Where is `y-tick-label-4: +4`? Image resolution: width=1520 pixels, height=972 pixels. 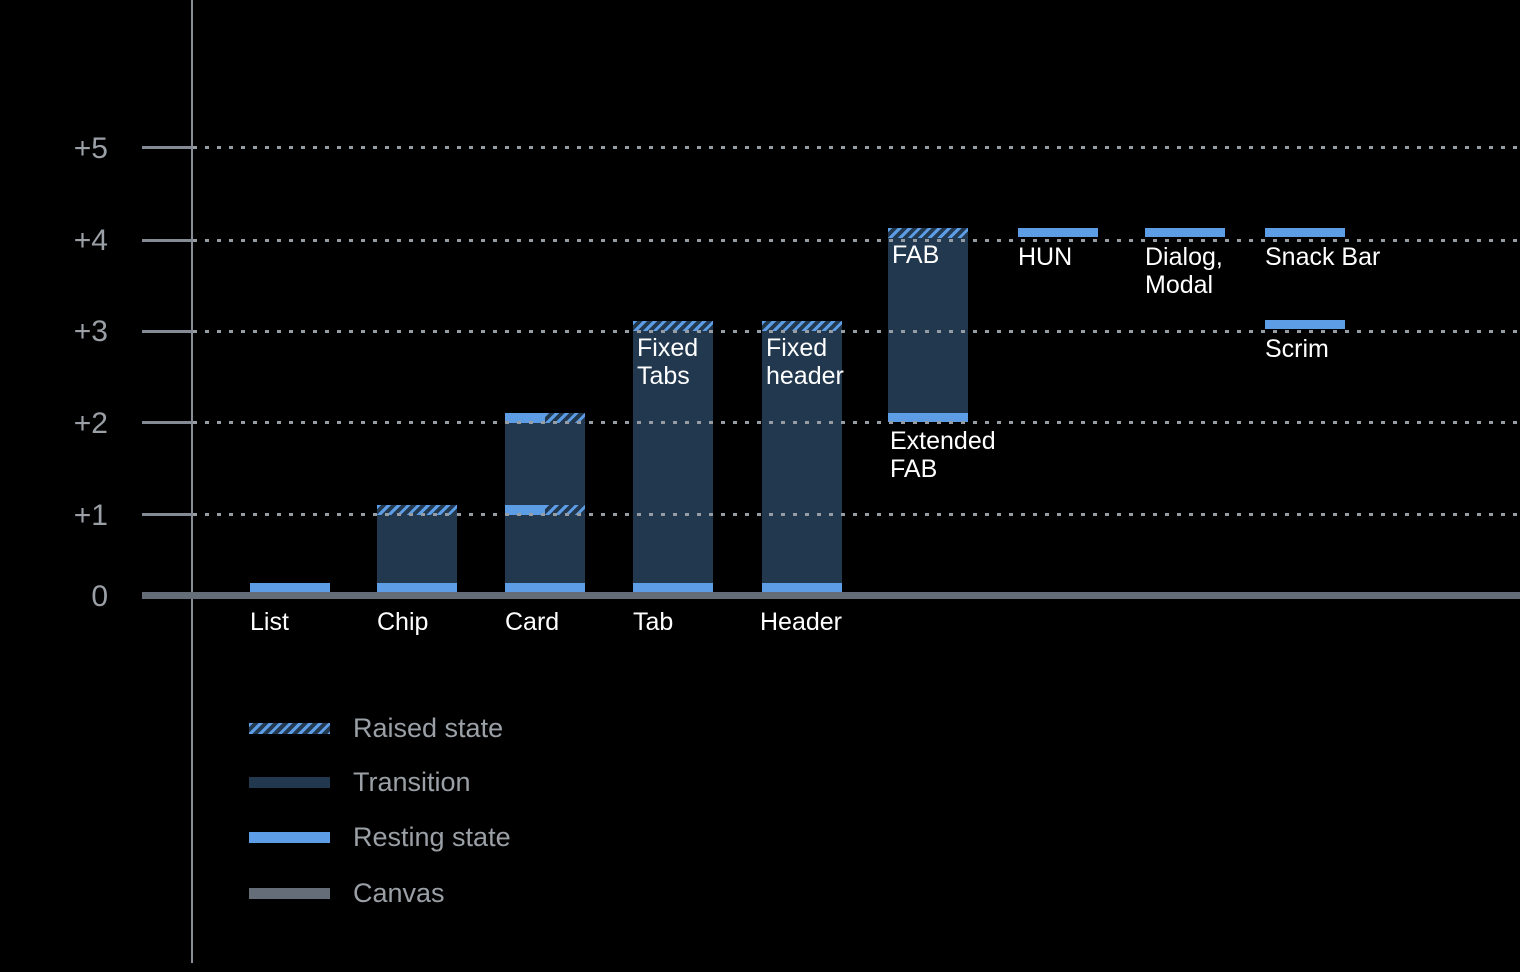
y-tick-label-4: +4 is located at coordinates (90, 240).